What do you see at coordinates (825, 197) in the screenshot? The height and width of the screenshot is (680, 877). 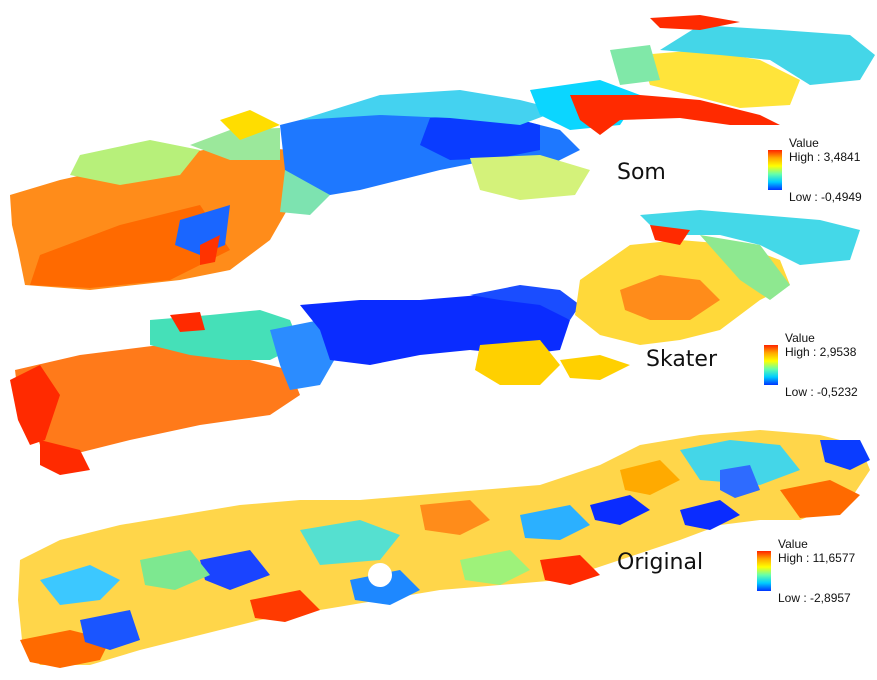 I see `legend-low-value: Low : -0,4949` at bounding box center [825, 197].